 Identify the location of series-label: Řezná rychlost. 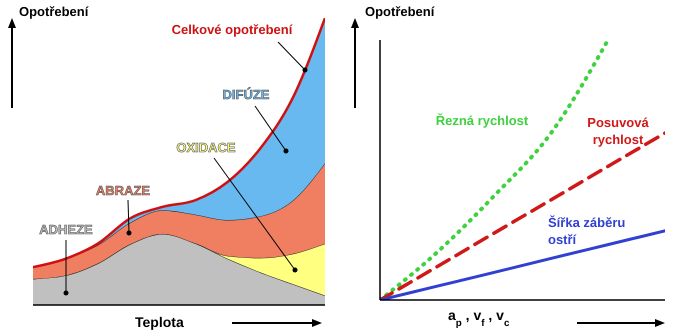
(482, 120).